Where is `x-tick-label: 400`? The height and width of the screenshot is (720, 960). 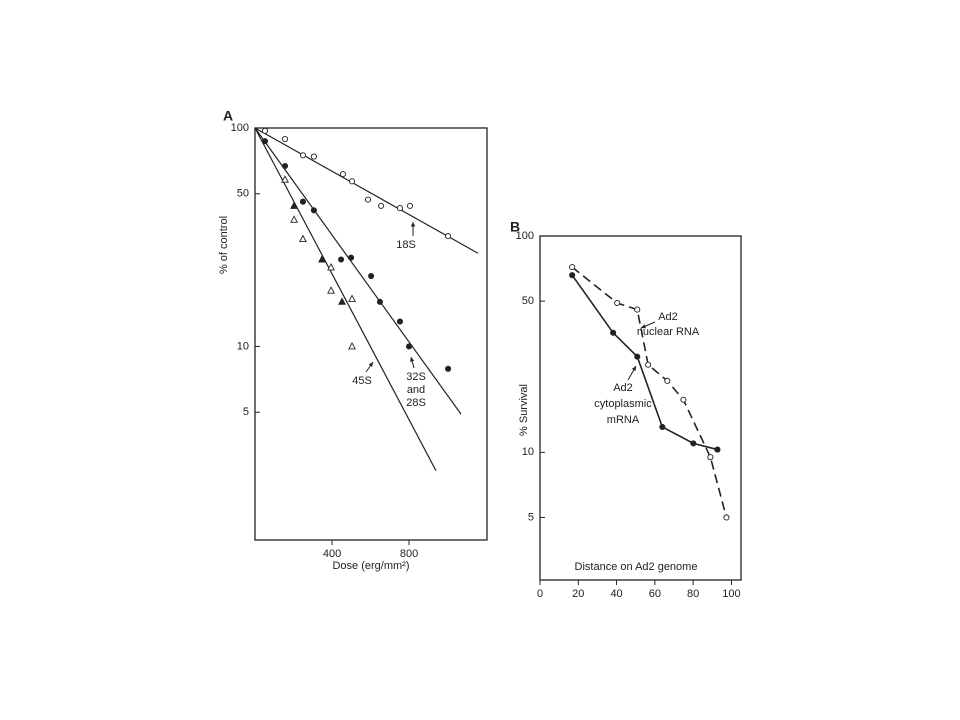
x-tick-label: 400 is located at coordinates (332, 554).